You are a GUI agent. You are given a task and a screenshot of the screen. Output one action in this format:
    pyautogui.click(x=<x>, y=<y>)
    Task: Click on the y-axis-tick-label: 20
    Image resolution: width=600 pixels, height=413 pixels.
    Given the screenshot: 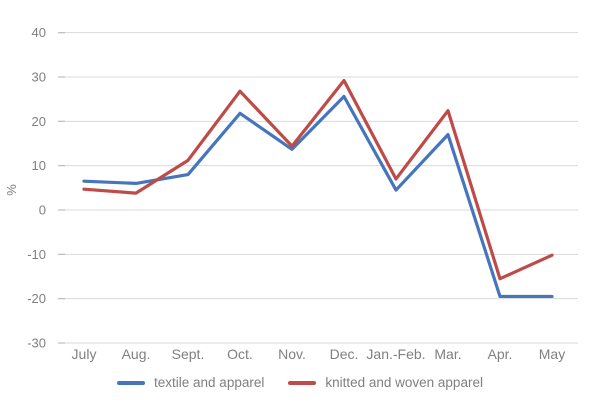 What is the action you would take?
    pyautogui.click(x=39, y=121)
    